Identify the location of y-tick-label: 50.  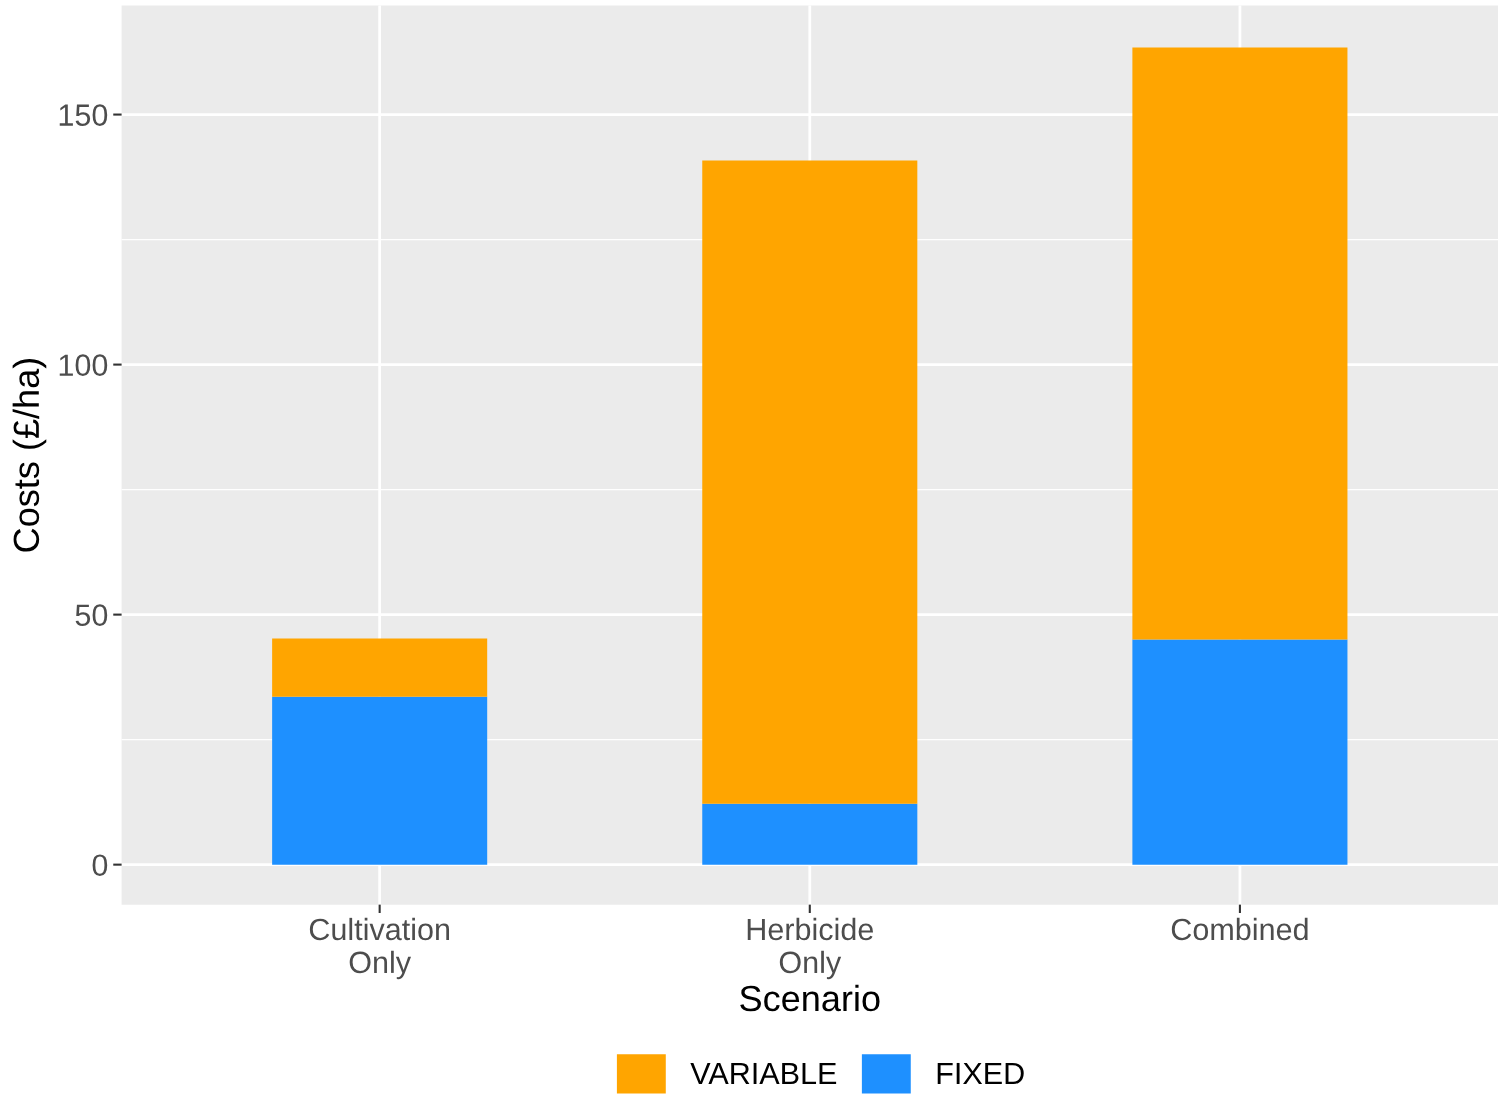
(91, 615).